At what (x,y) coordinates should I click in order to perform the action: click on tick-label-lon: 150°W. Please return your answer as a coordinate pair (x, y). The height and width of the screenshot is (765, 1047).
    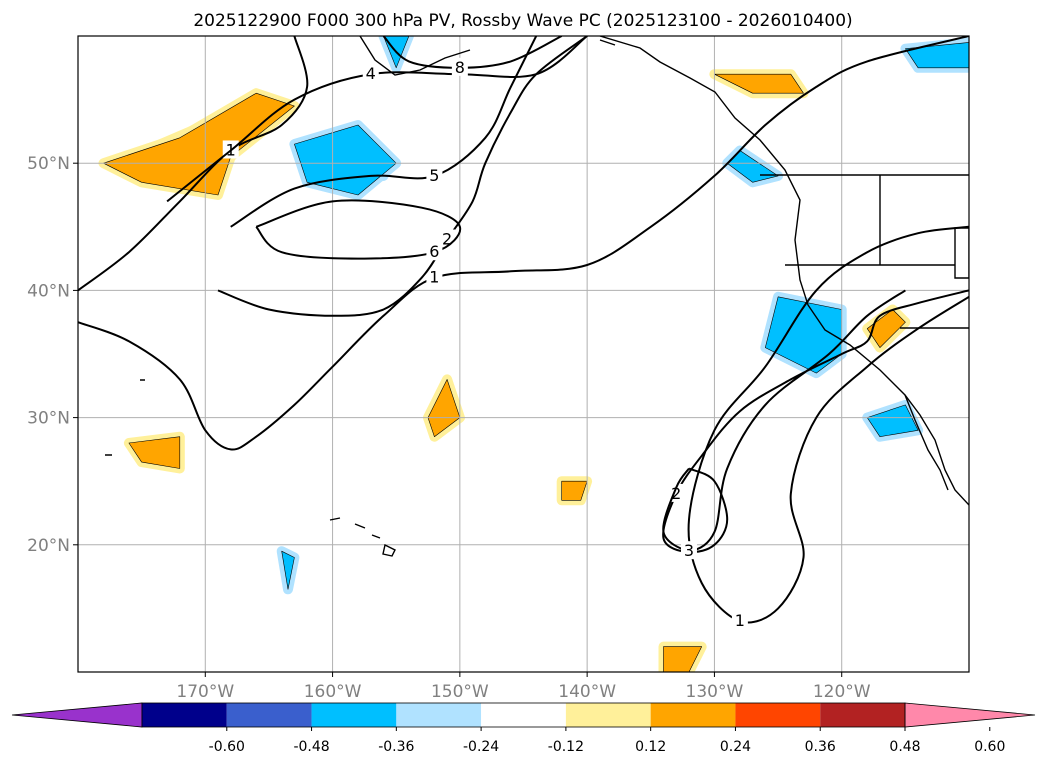
    Looking at the image, I should click on (460, 692).